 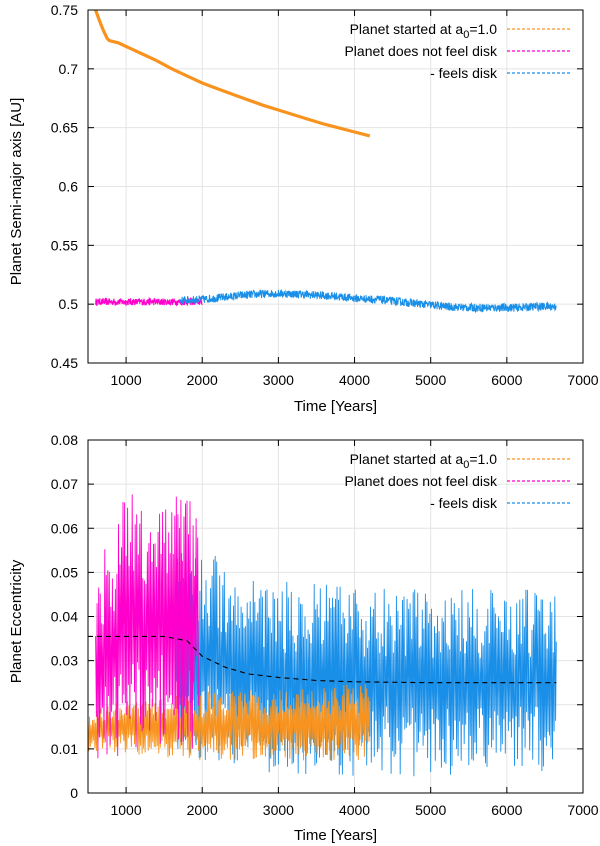 I want to click on y-tick-label: 0.03, so click(x=64, y=661).